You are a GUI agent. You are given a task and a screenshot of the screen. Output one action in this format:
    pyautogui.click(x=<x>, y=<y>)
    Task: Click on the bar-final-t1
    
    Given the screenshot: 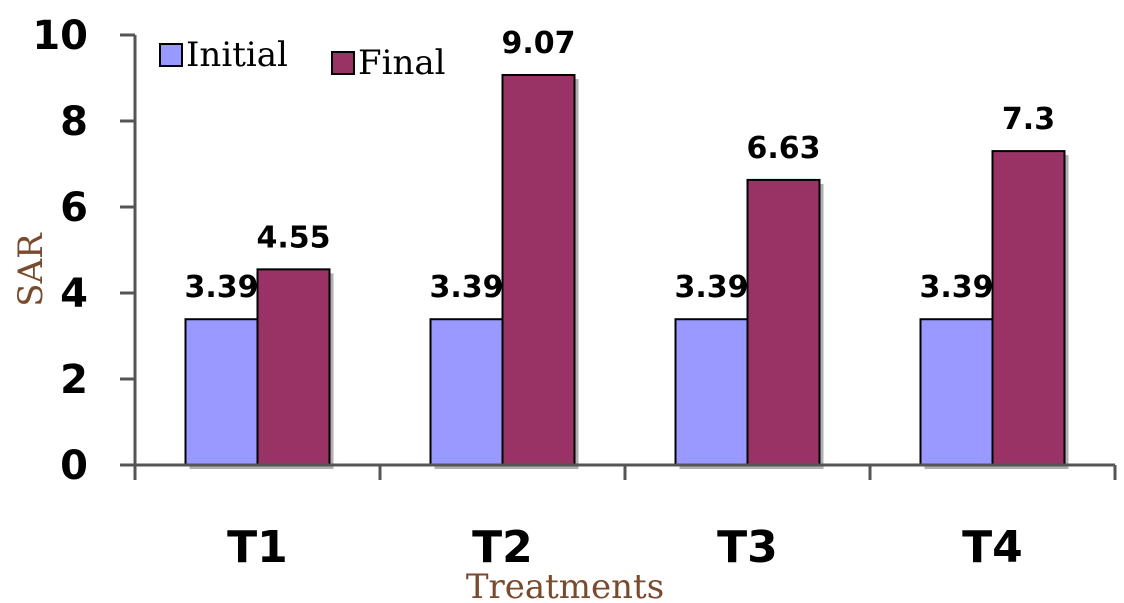 What is the action you would take?
    pyautogui.click(x=293, y=367)
    